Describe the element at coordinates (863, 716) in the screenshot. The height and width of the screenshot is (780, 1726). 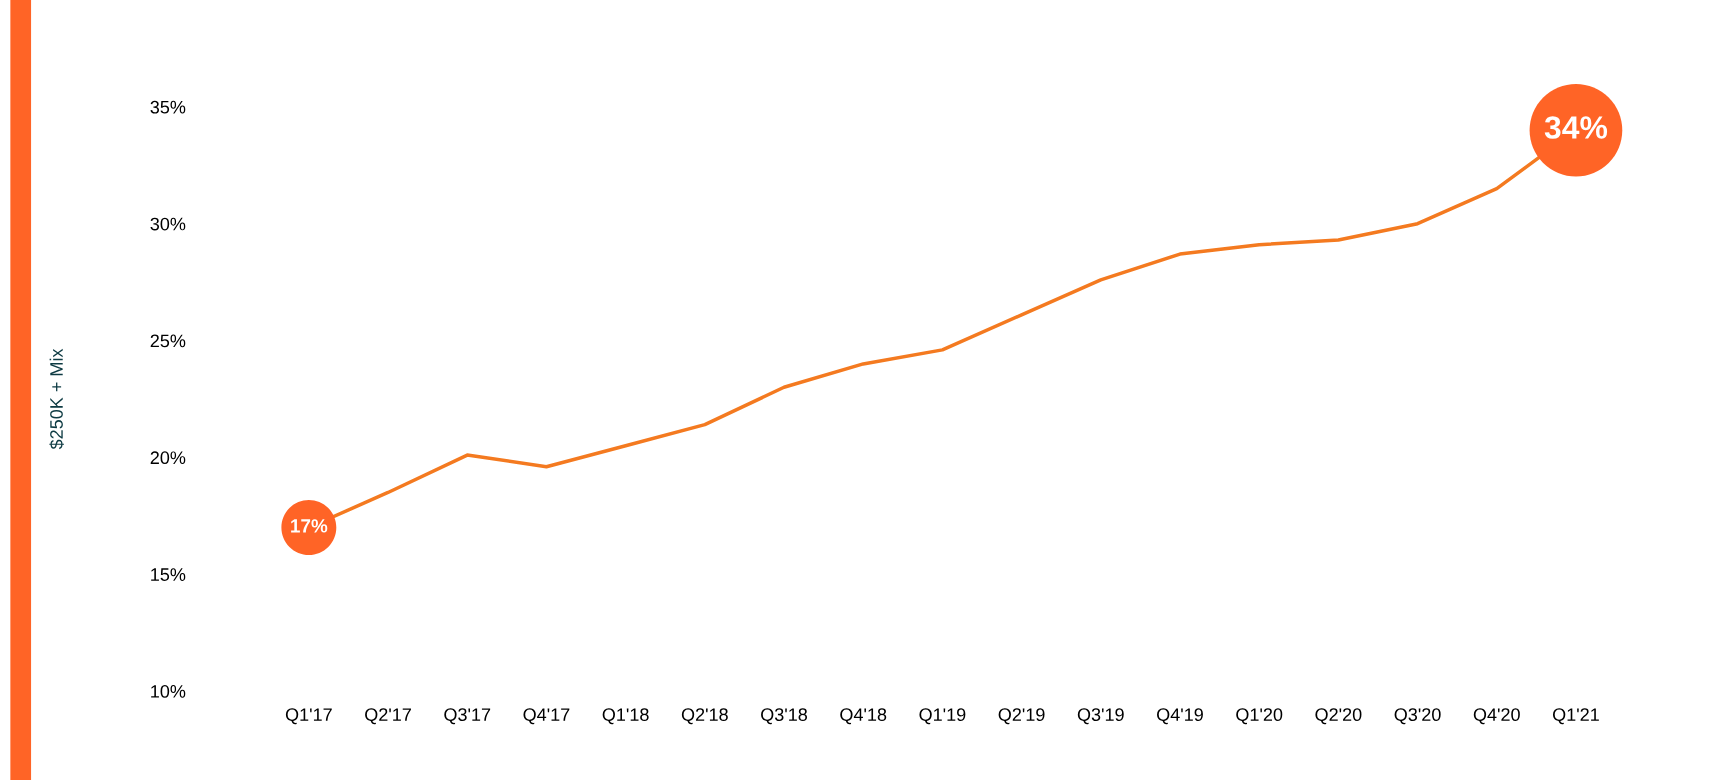
I see `x-tick-label: Q4'18` at that location.